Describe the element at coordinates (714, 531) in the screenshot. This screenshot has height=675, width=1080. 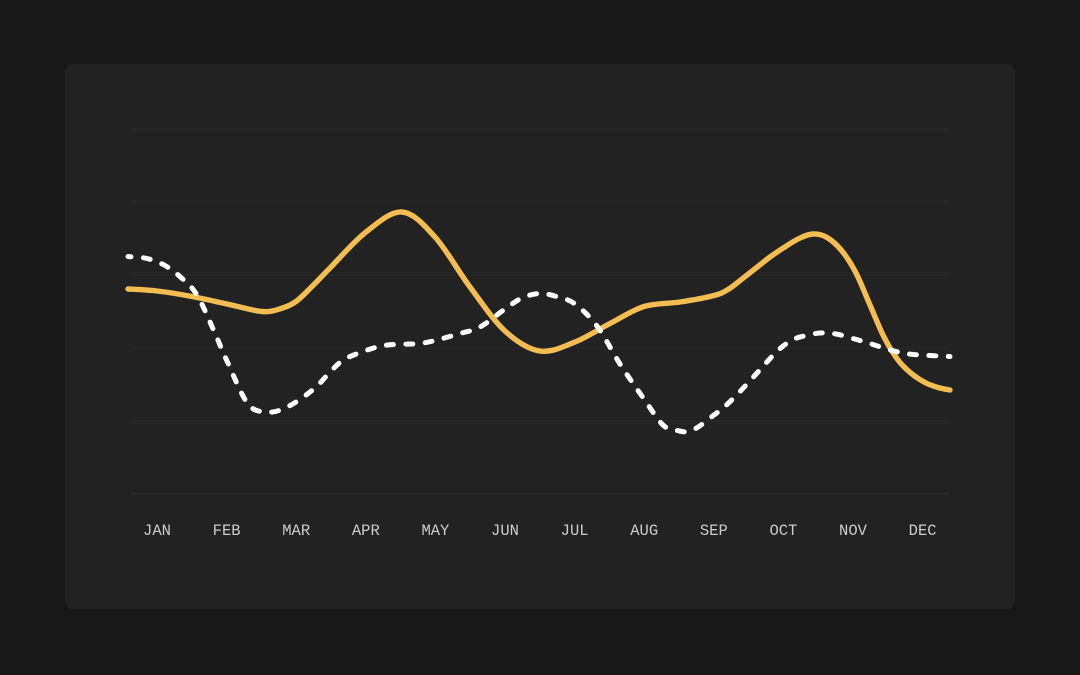
I see `svg-text: SEP` at that location.